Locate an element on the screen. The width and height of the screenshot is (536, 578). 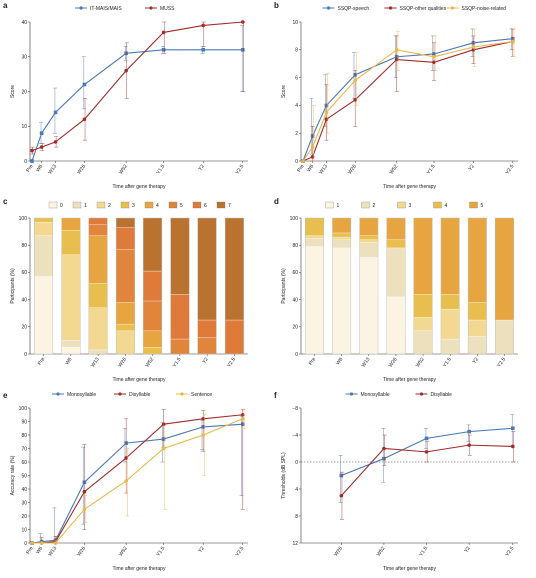
legend-marker-f is located at coordinates (351, 394).